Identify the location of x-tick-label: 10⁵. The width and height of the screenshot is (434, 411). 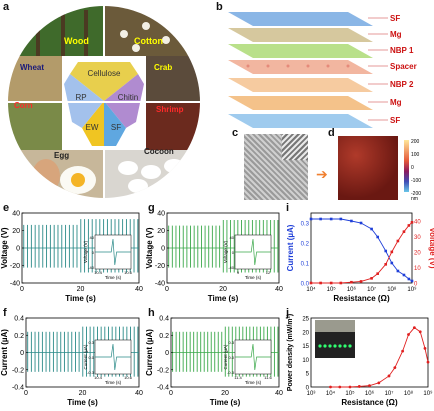
(350, 393).